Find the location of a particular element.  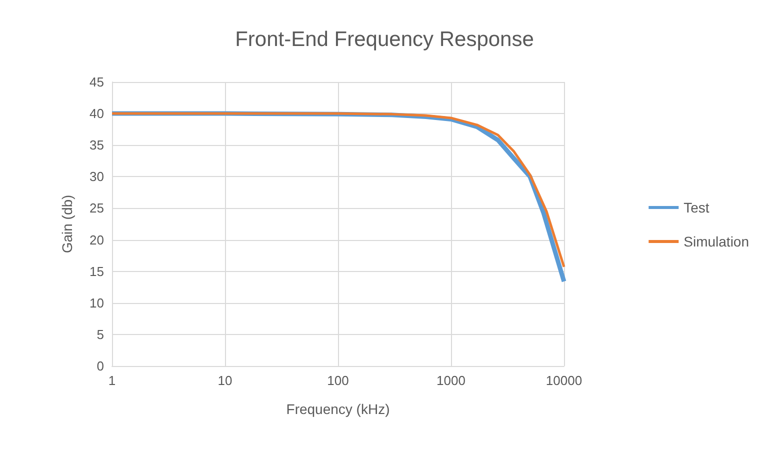

y-tick-label: 40 is located at coordinates (97, 114).